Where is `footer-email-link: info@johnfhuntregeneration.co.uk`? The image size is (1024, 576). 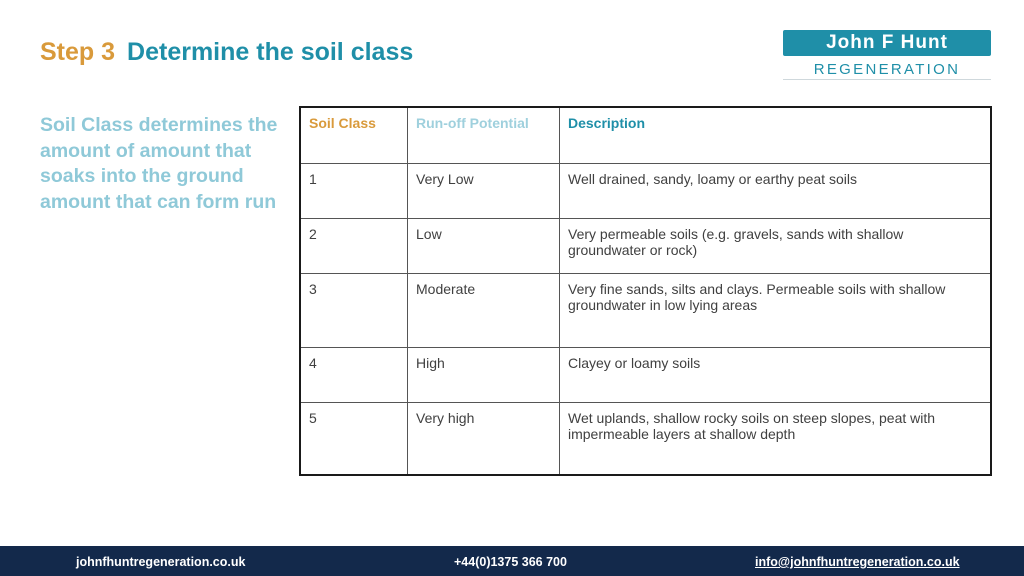 footer-email-link: info@johnfhuntregeneration.co.uk is located at coordinates (857, 562).